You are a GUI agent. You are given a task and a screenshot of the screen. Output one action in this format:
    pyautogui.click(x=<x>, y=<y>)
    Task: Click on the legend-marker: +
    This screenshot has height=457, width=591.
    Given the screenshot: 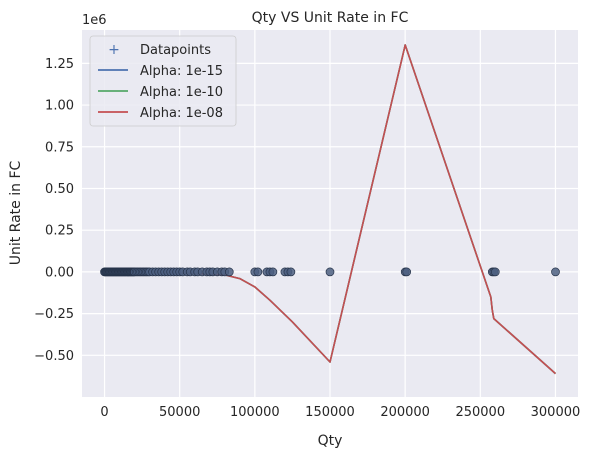 What is the action you would take?
    pyautogui.click(x=114, y=50)
    